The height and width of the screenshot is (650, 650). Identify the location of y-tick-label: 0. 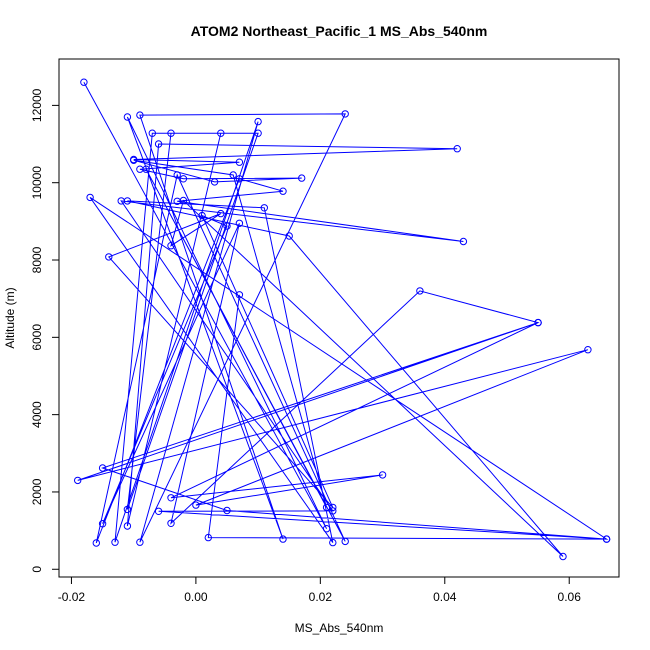
(37, 569).